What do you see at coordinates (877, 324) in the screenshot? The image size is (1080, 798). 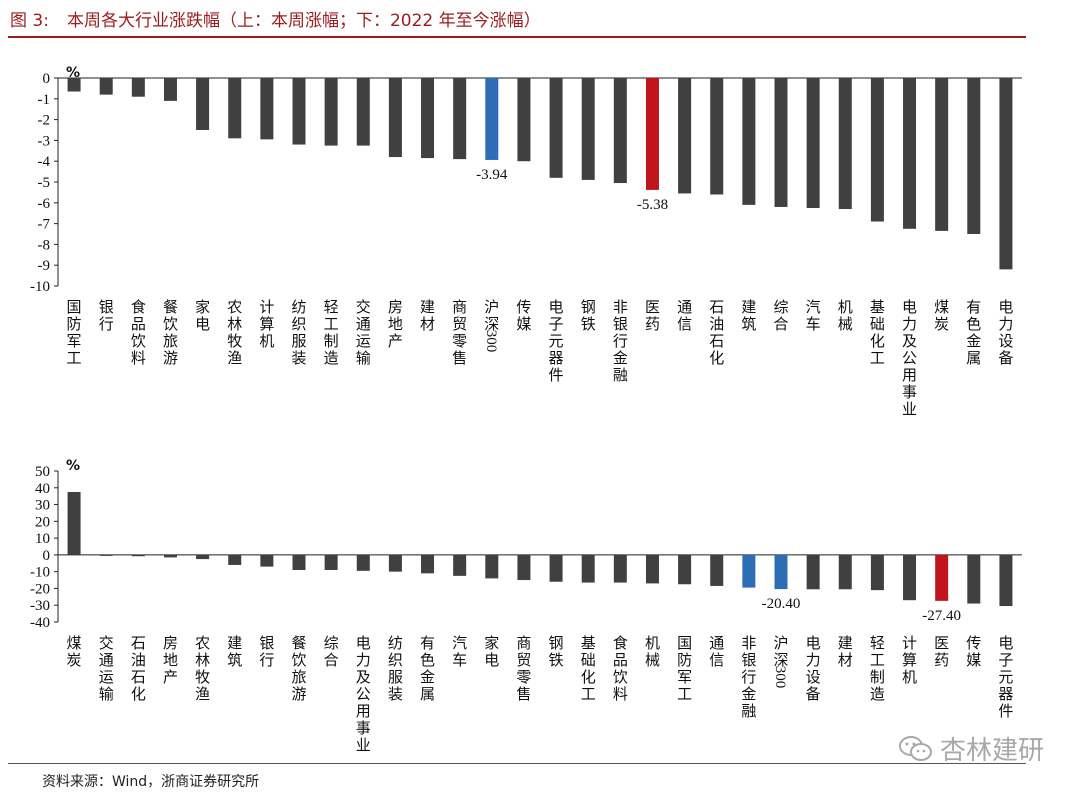 I see `chart1-category-label: 础` at bounding box center [877, 324].